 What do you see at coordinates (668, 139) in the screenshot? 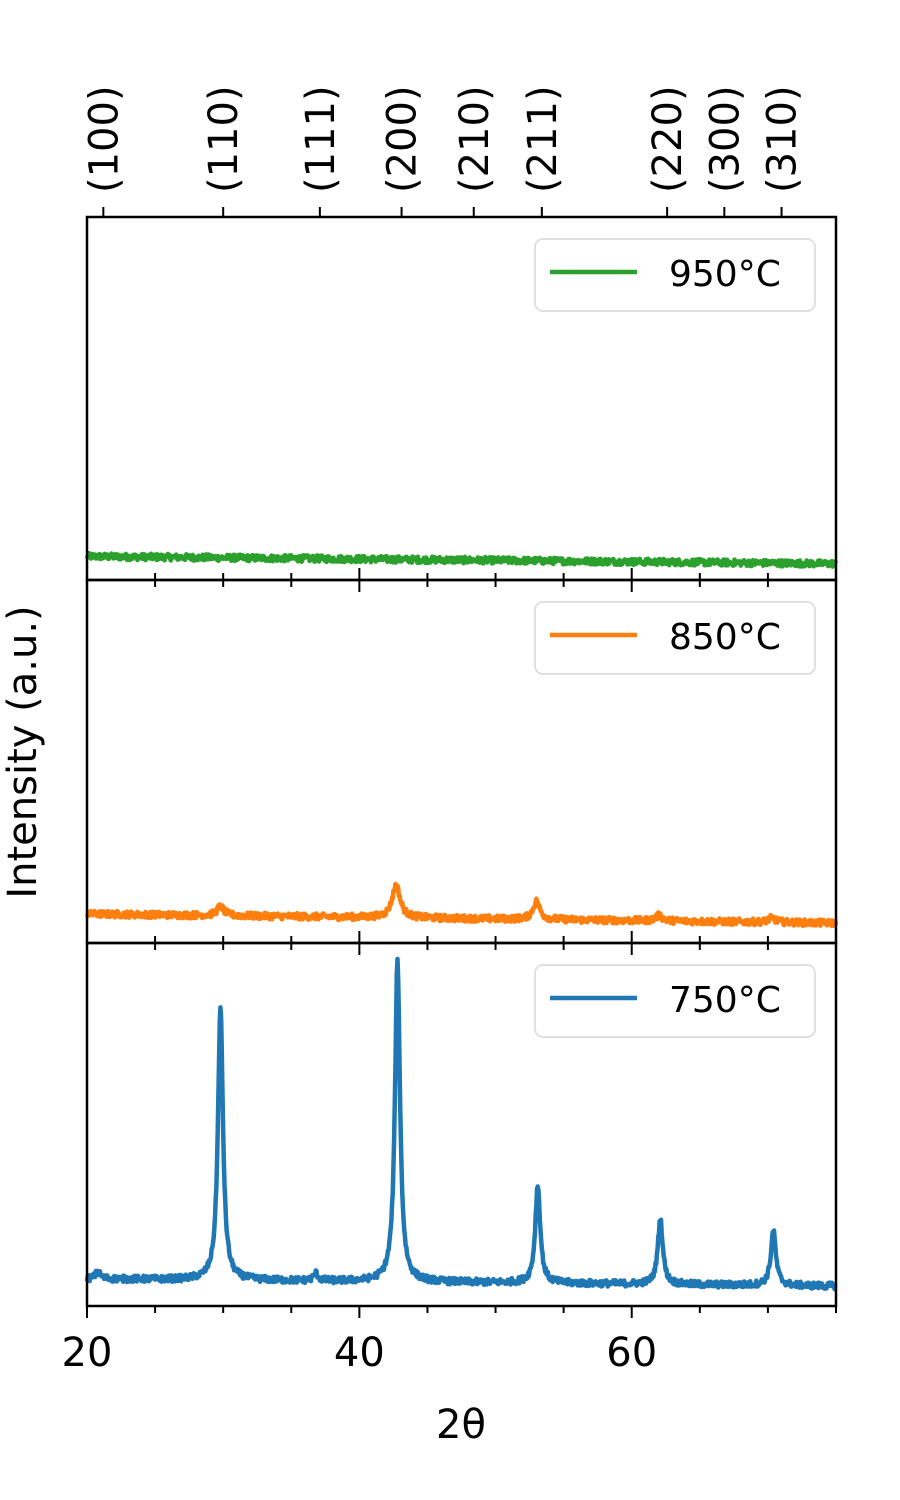
I see `miller-index-label: (220)` at bounding box center [668, 139].